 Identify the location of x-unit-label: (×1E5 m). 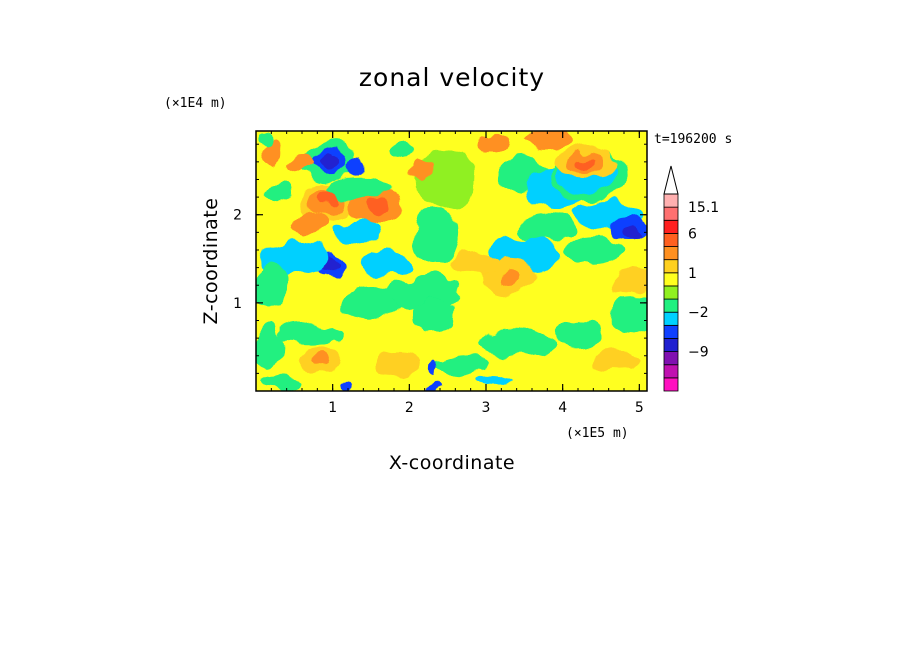
(597, 433).